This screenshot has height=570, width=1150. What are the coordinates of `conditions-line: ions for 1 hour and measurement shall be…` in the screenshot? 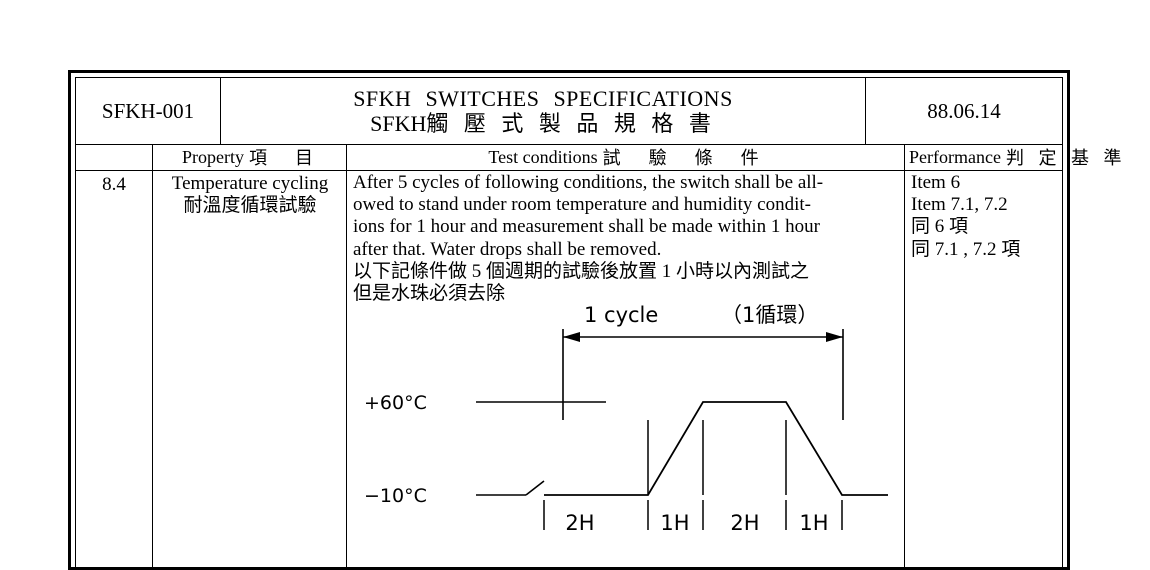 It's located at (586, 227).